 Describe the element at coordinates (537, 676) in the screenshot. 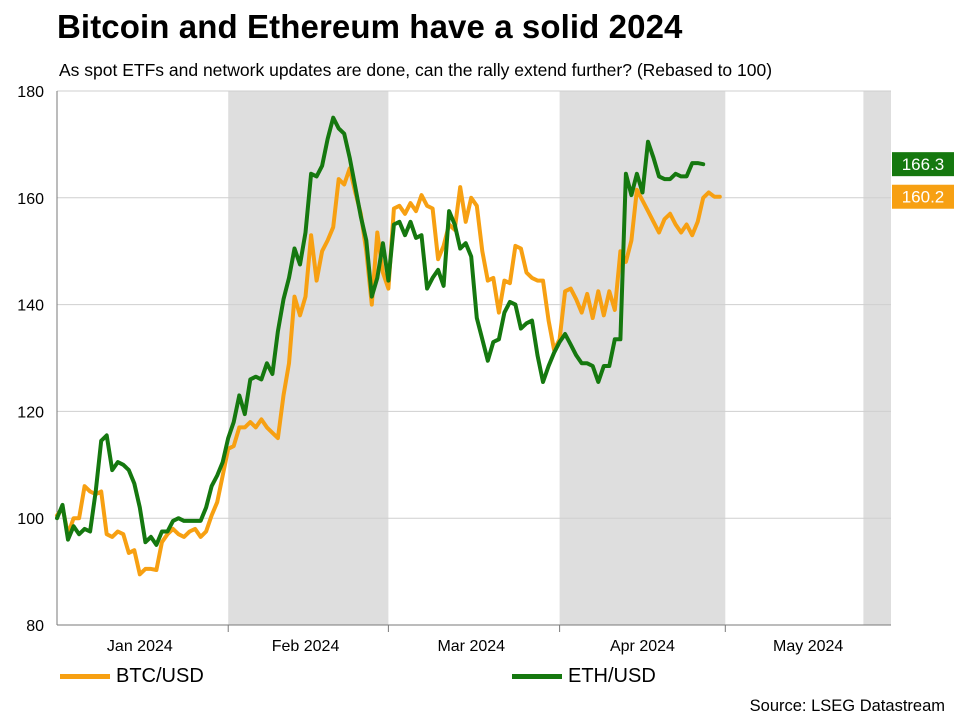

I see `legend-swatch-eth` at that location.